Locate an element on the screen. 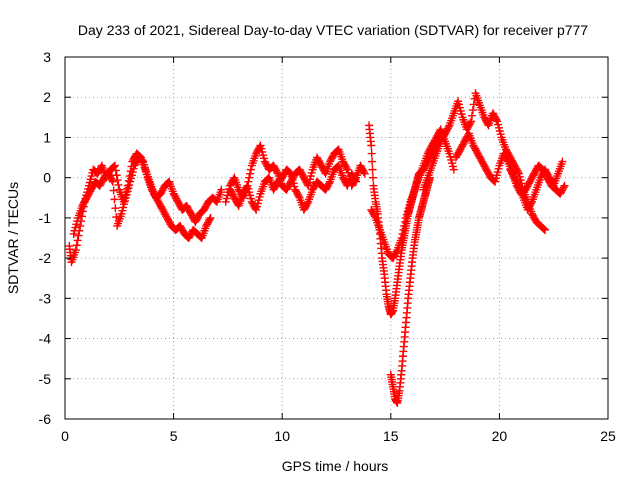 The height and width of the screenshot is (480, 640). x-tick-label: 0 is located at coordinates (65, 436).